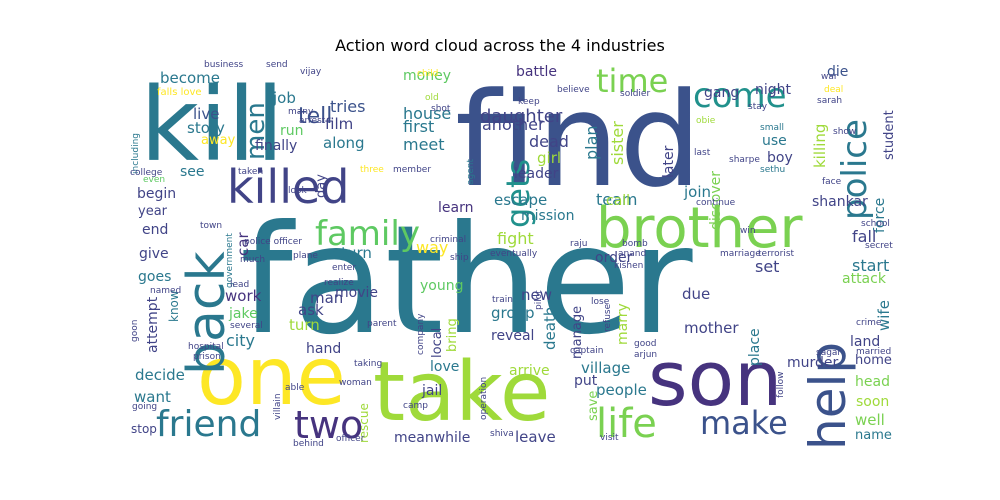 The height and width of the screenshot is (500, 1000). What do you see at coordinates (153, 211) in the screenshot?
I see `word-year: year` at bounding box center [153, 211].